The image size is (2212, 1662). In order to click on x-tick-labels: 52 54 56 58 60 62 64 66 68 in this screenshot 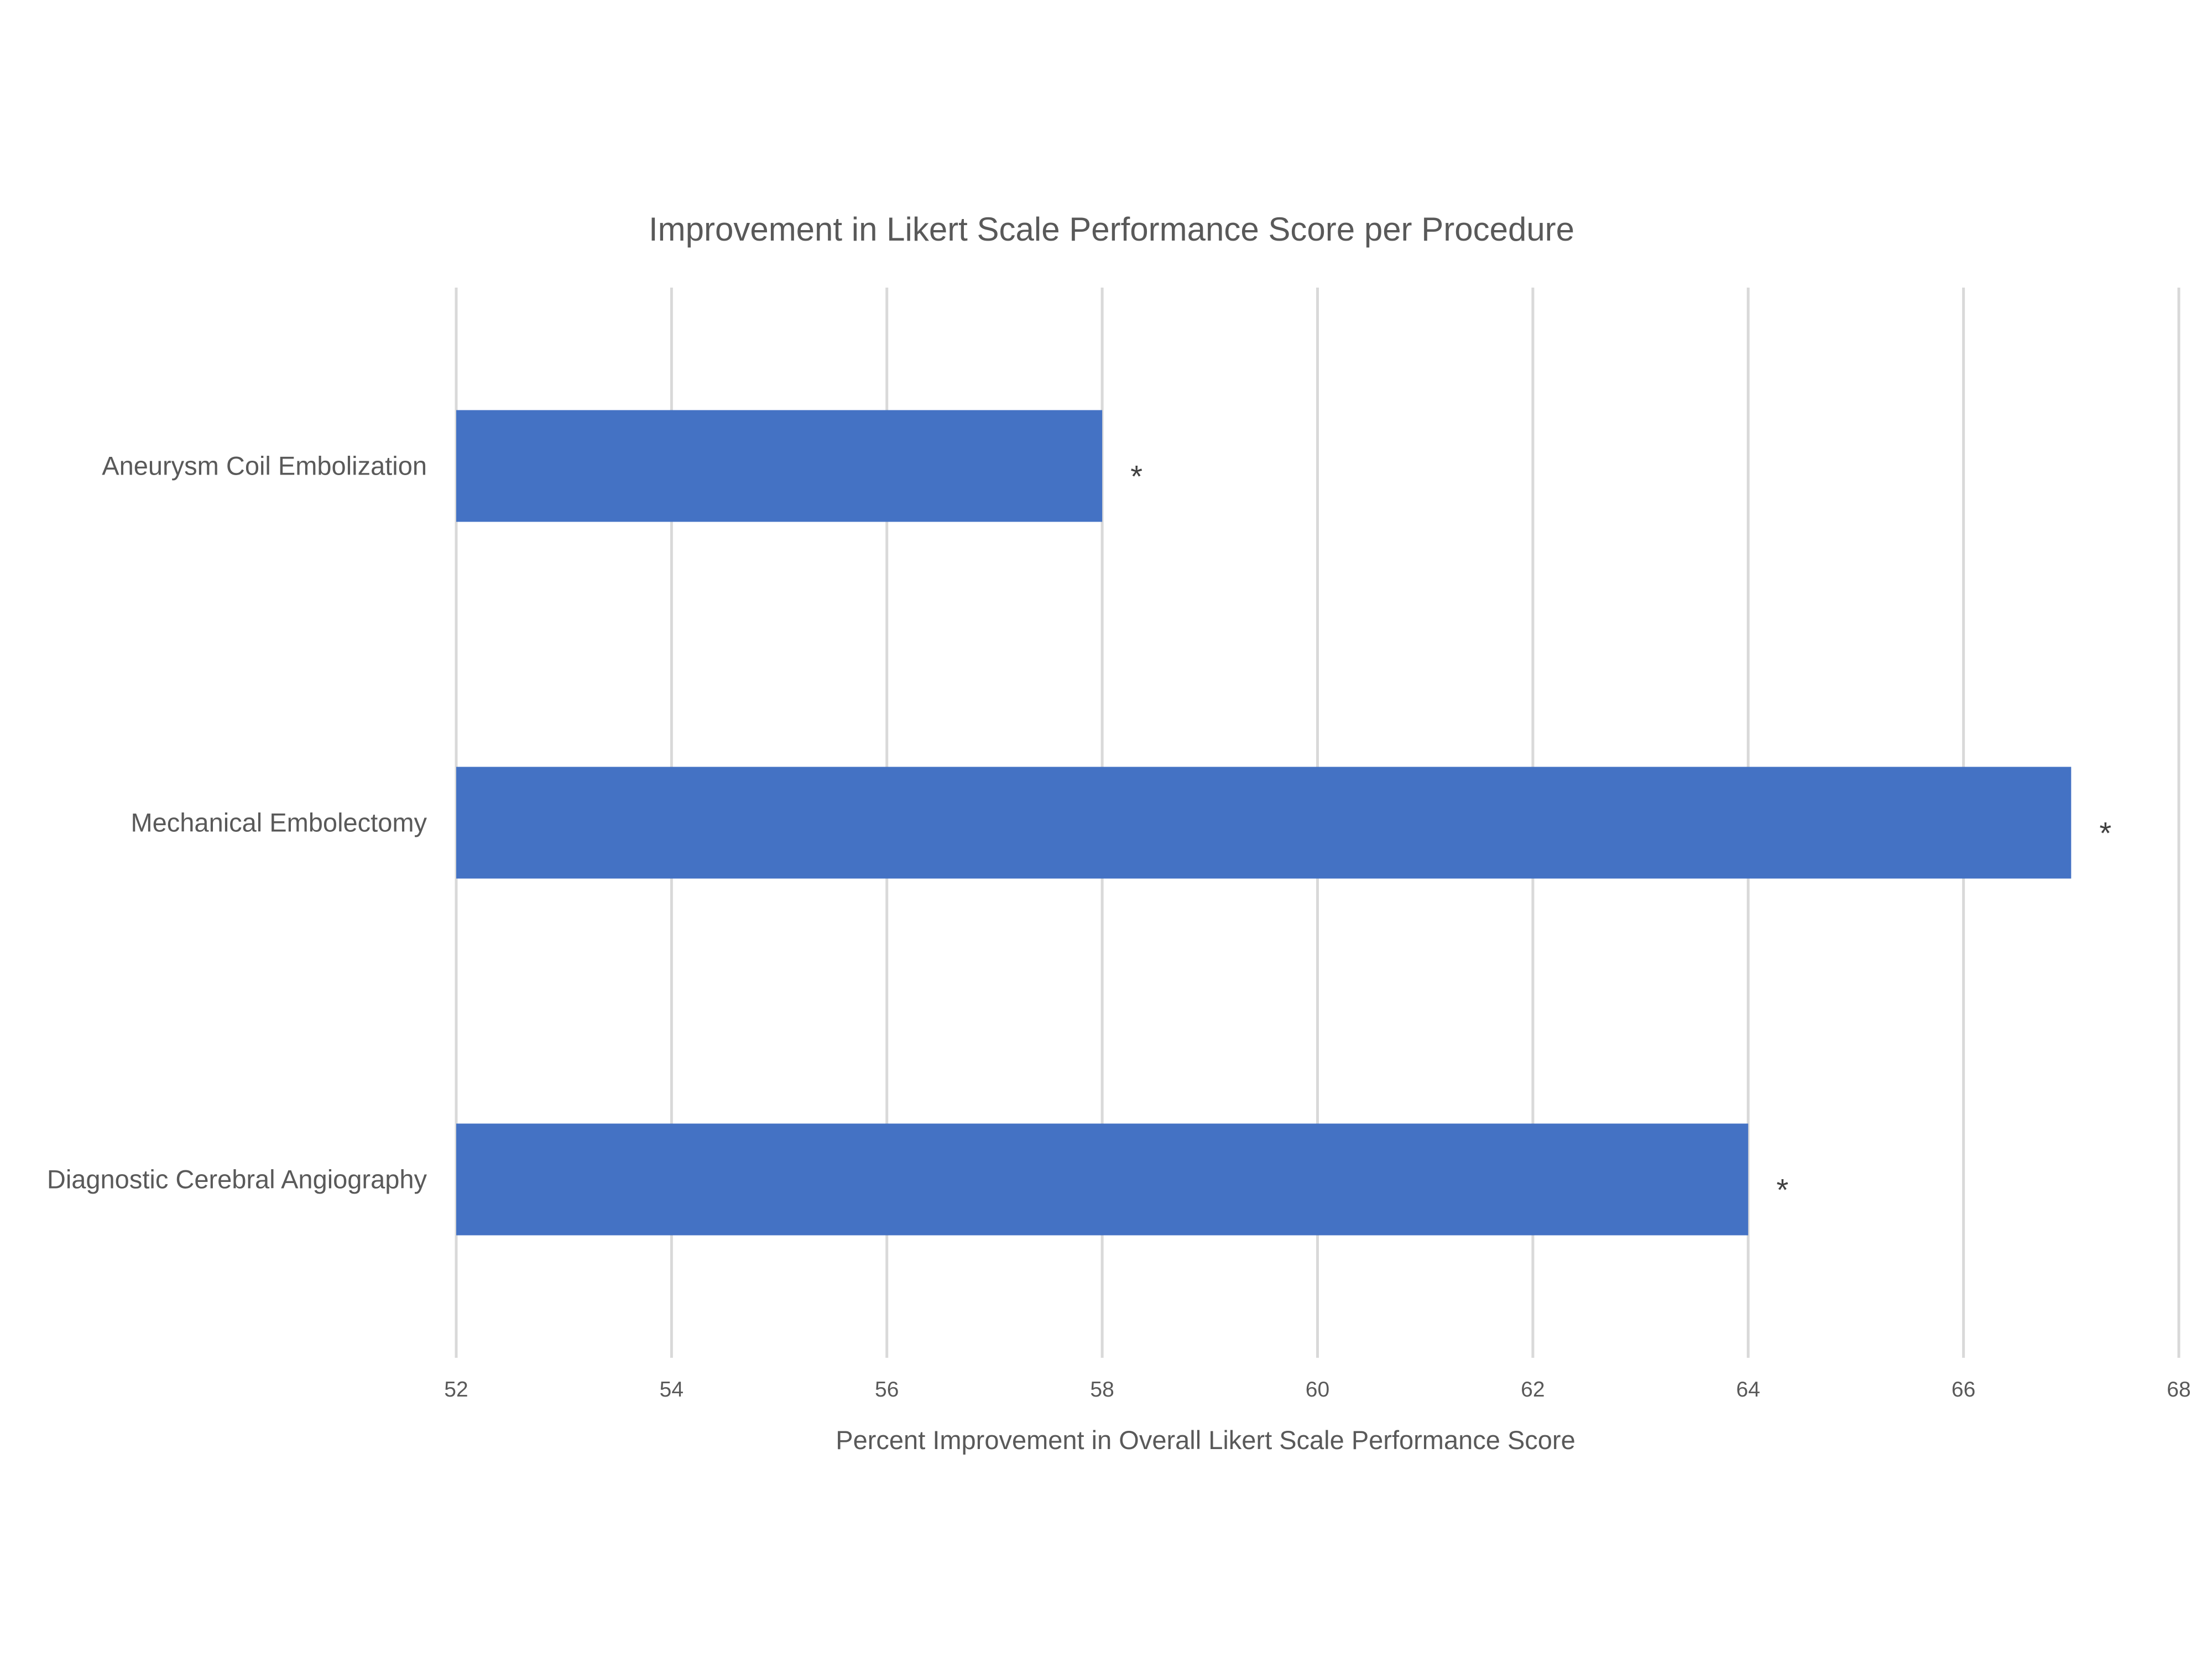, I will do `click(1317, 1390)`.